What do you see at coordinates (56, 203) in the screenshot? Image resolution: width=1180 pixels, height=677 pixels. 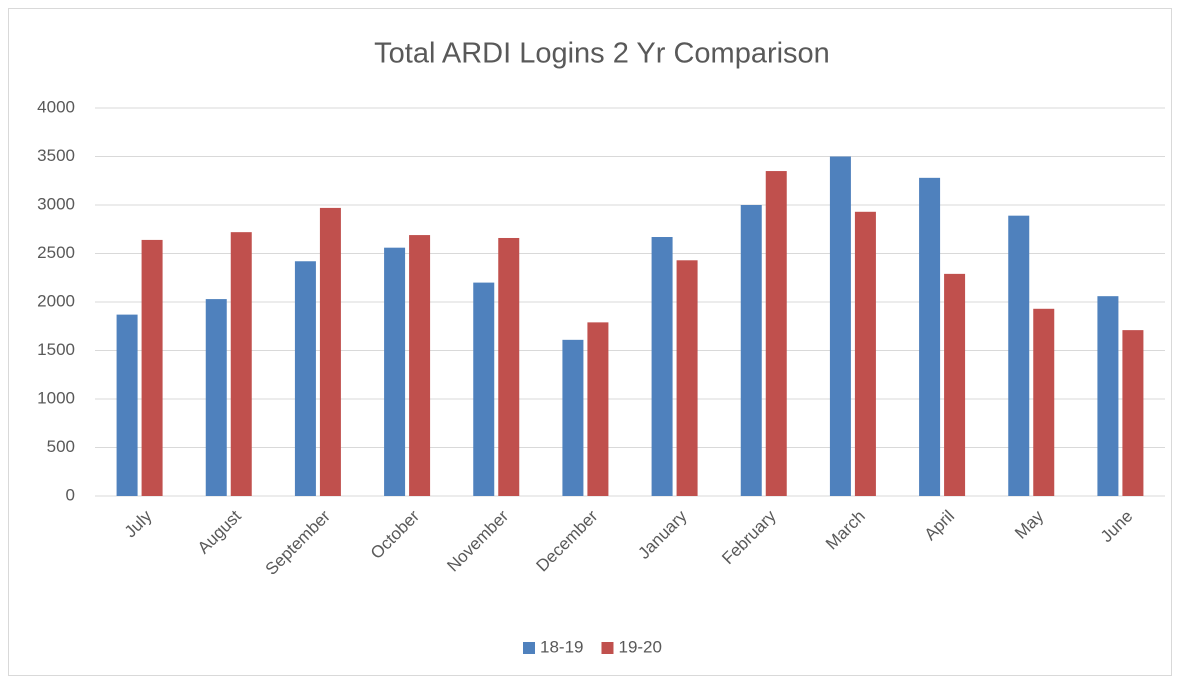 I see `y-tick-label: 3000` at bounding box center [56, 203].